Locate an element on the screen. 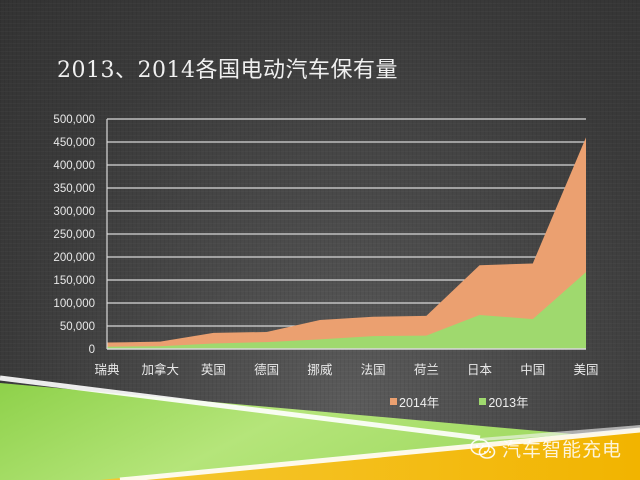 The height and width of the screenshot is (480, 640). chart-legend: 2014年 2013年 is located at coordinates (459, 401).